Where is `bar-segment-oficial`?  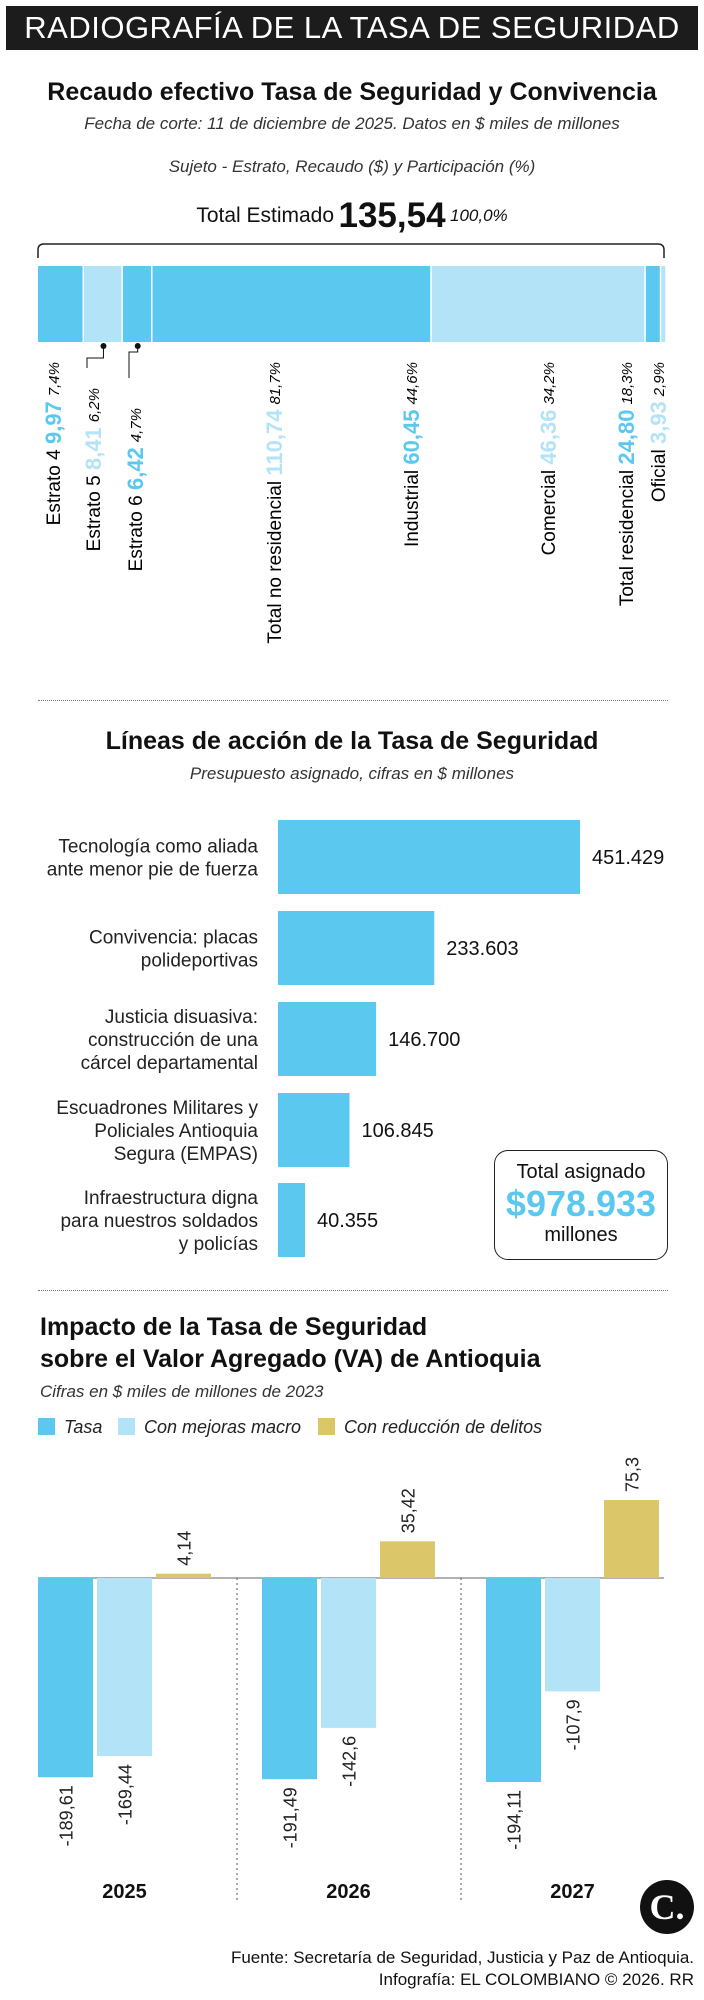
bar-segment-oficial is located at coordinates (663, 304).